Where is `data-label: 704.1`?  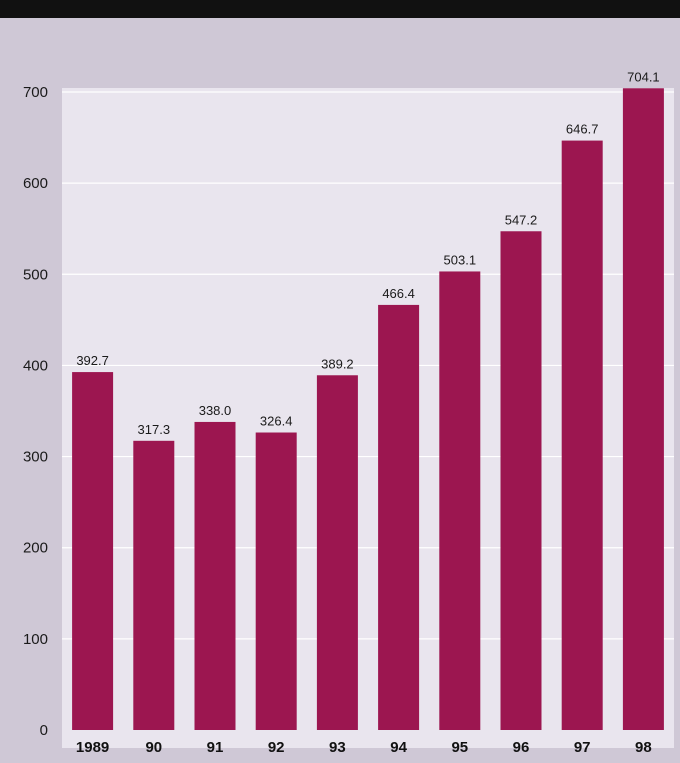 data-label: 704.1 is located at coordinates (643, 76).